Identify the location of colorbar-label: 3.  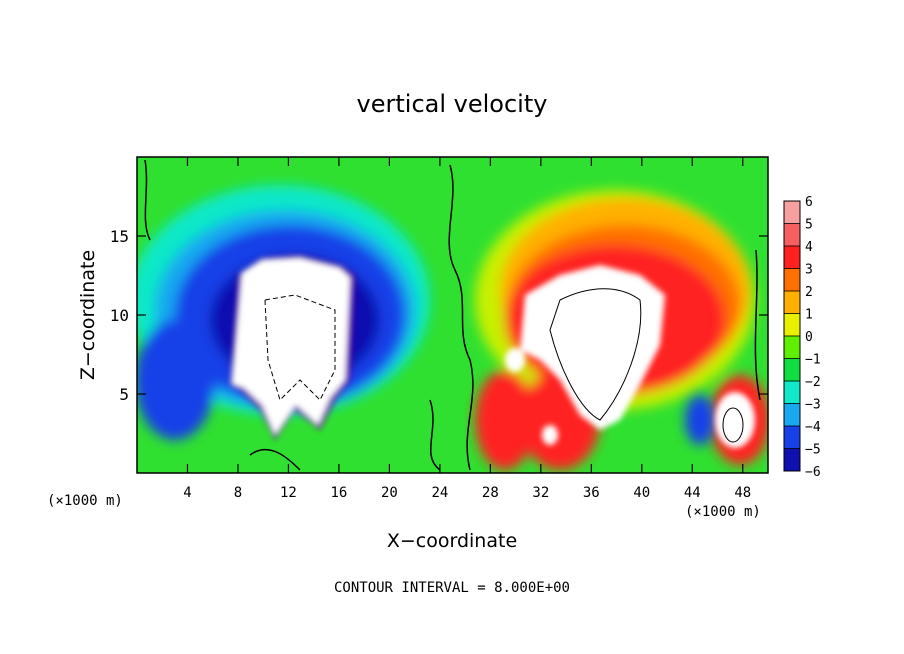
(809, 270).